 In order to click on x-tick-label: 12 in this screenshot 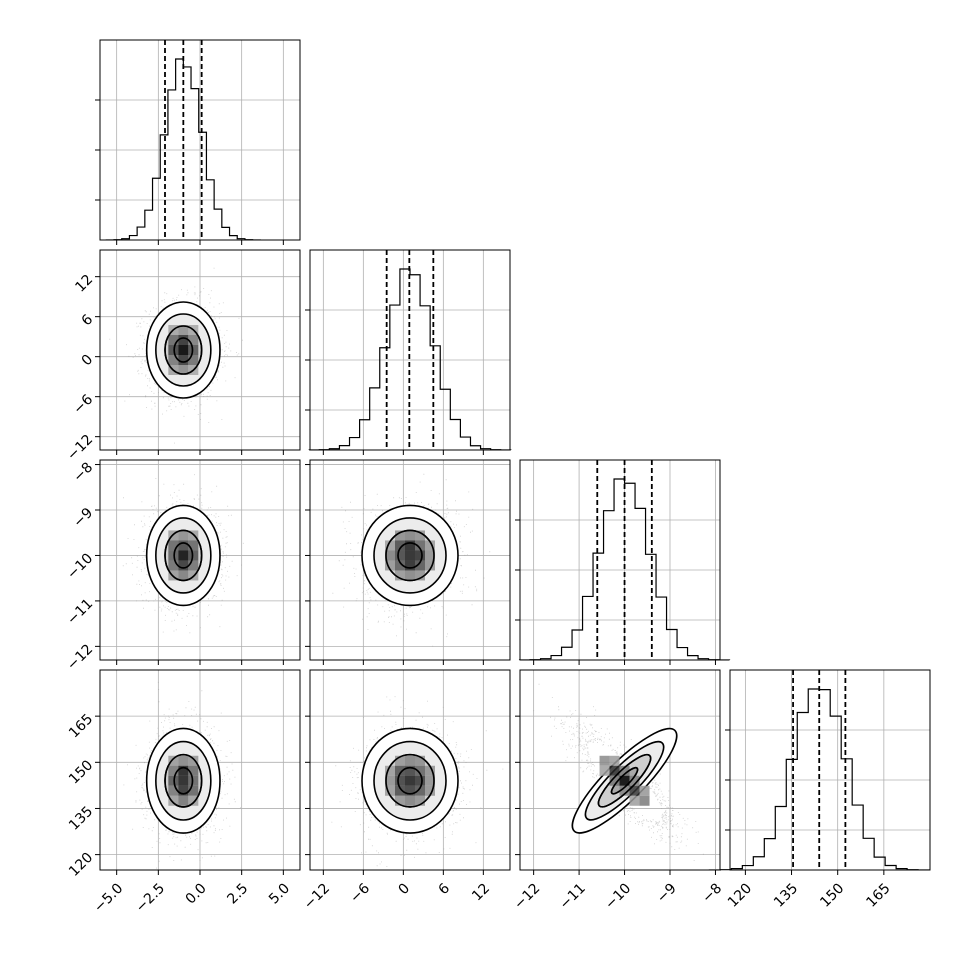, I will do `click(481, 892)`.